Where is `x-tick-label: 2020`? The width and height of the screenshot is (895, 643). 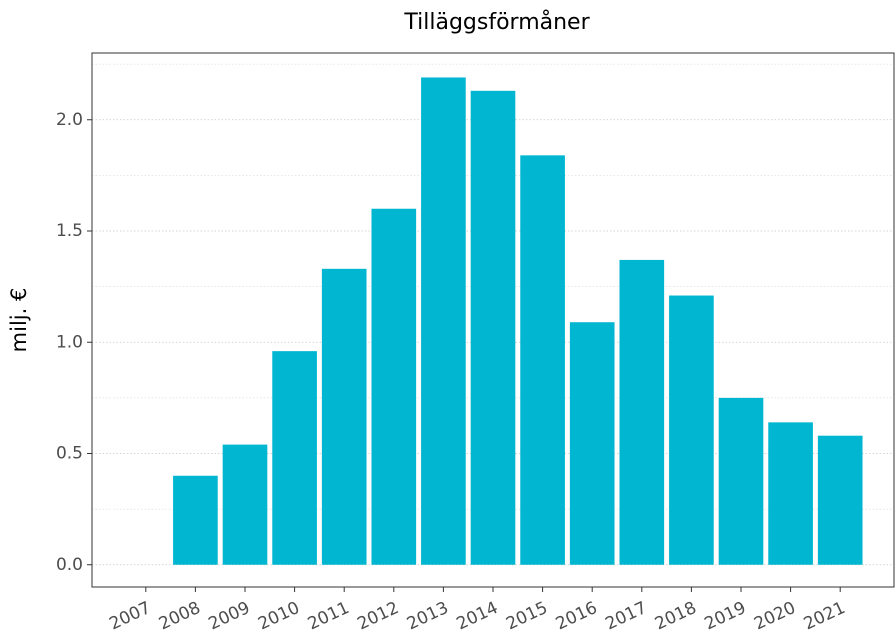
x-tick-label: 2020 is located at coordinates (775, 616).